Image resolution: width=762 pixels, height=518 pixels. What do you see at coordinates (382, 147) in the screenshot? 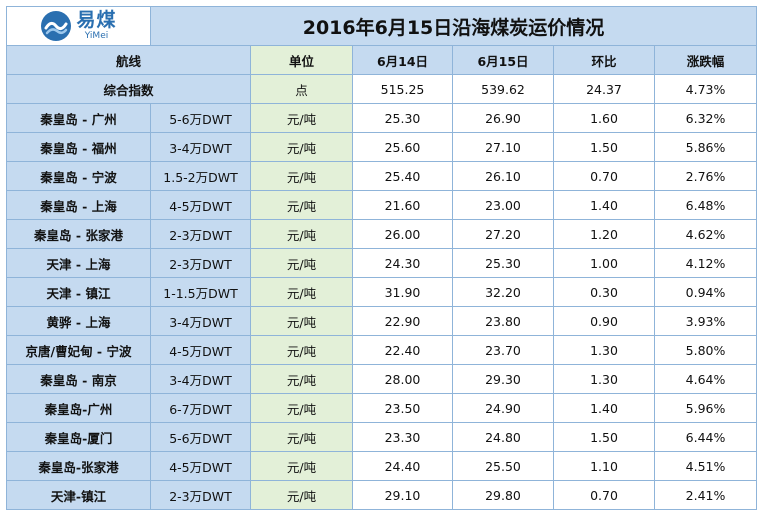
I see `table-row: 秦皇岛 - 福州 3-4万DWT 元/吨 25.60 27.10 1.50 5.86%` at bounding box center [382, 147].